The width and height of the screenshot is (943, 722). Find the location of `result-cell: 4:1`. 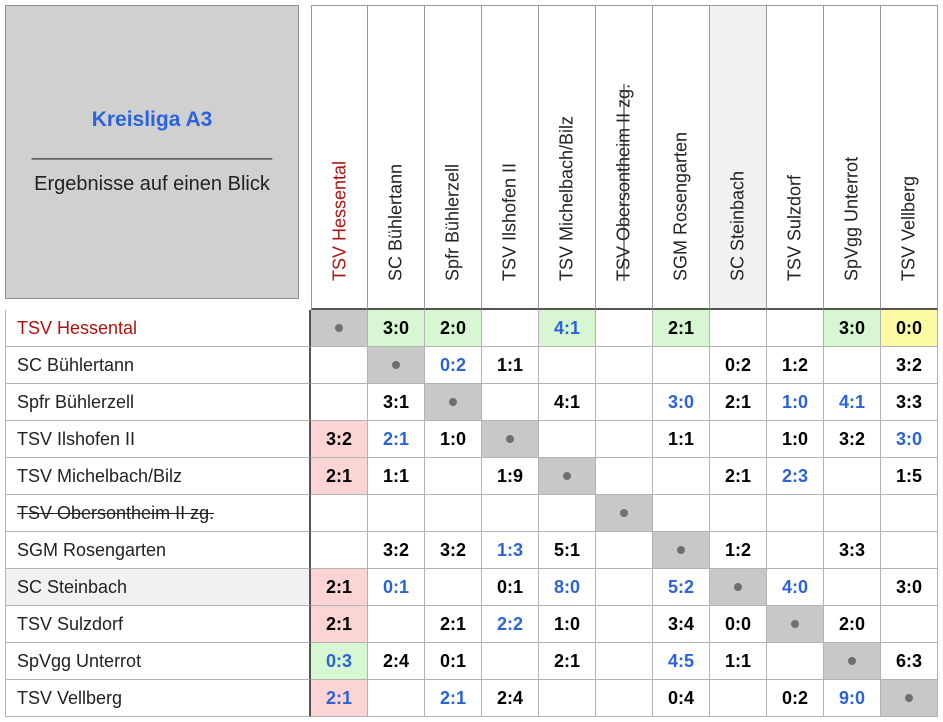

result-cell: 4:1 is located at coordinates (567, 328).